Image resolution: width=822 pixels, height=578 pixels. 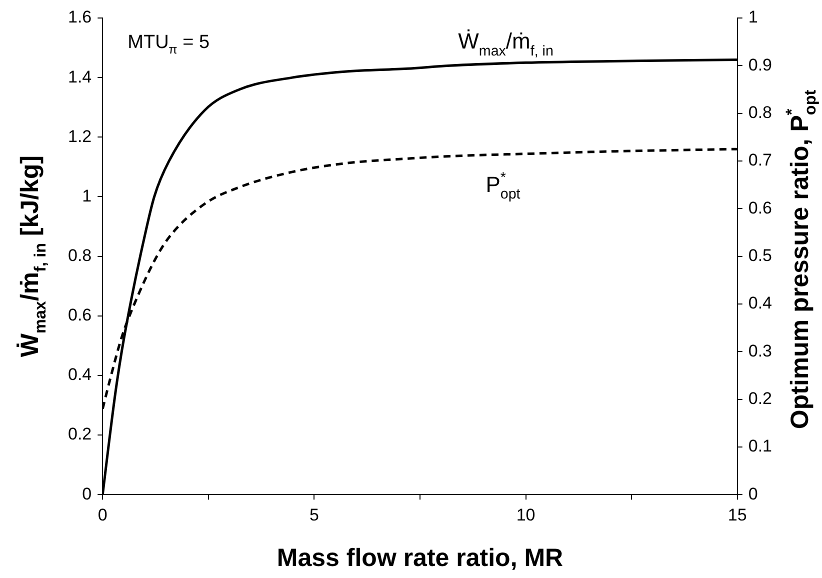 What do you see at coordinates (760, 208) in the screenshot?
I see `y2-tick-label: 0.6` at bounding box center [760, 208].